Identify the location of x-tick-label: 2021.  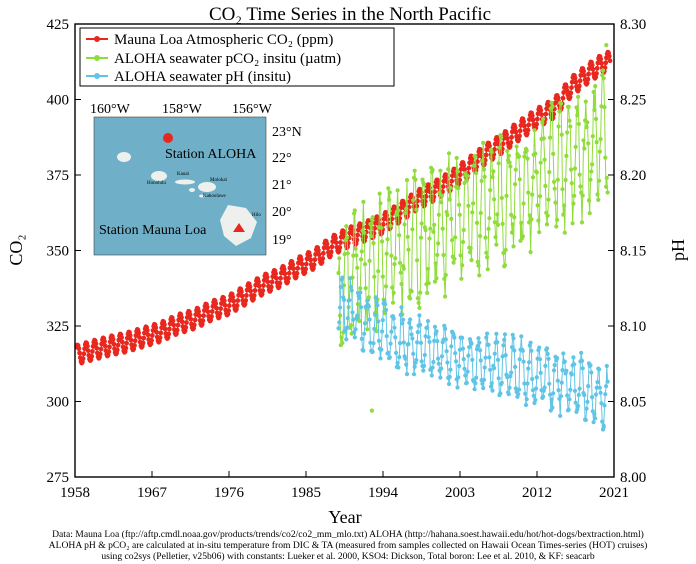
(614, 493).